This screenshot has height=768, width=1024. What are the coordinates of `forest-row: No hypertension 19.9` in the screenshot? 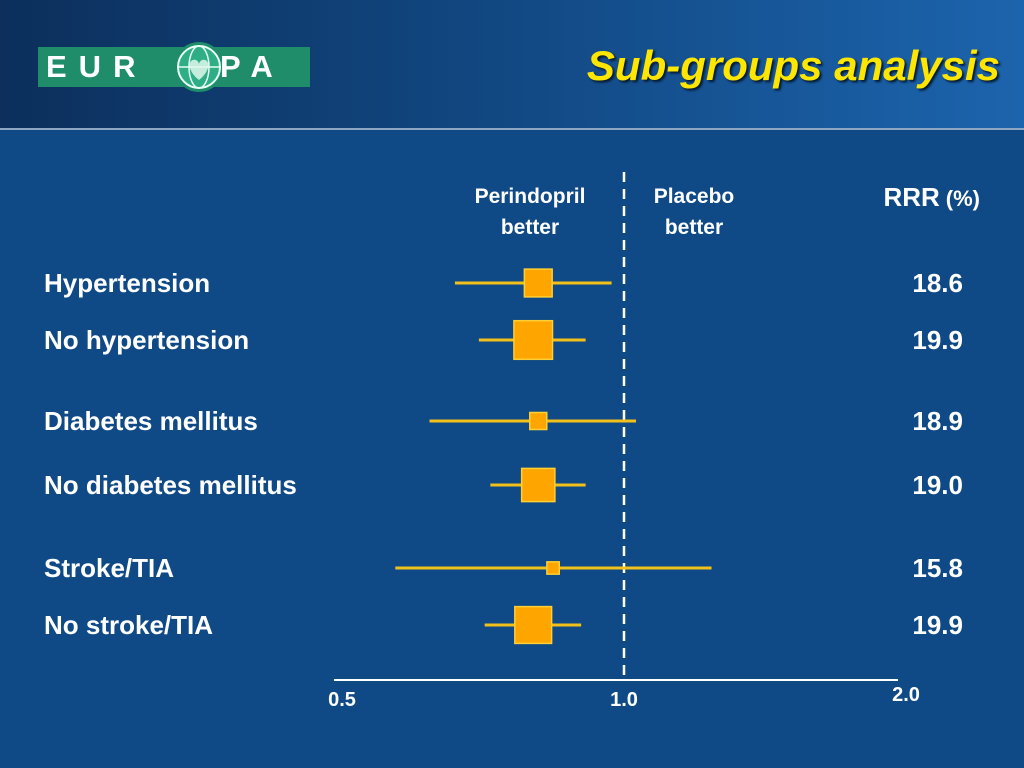 It's located at (503, 340).